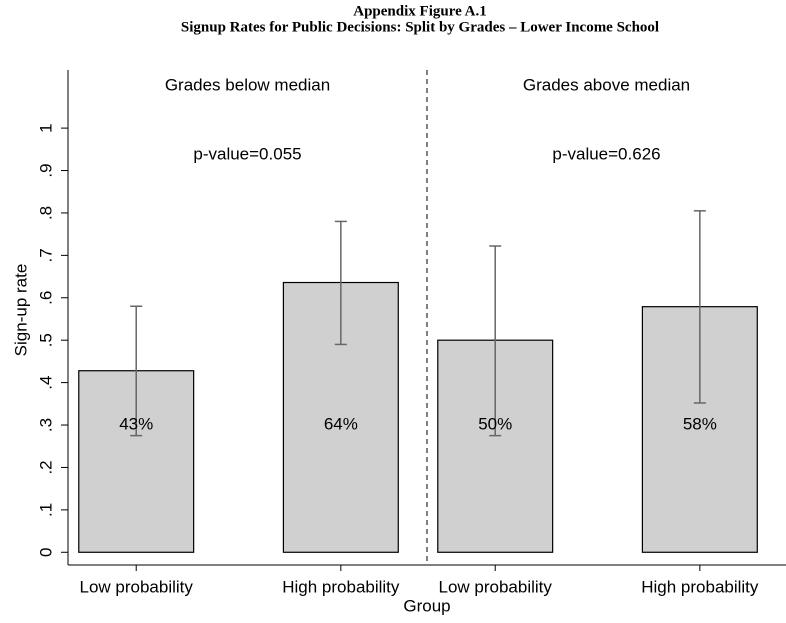 The width and height of the screenshot is (786, 623). I want to click on data-label: 50%, so click(495, 424).